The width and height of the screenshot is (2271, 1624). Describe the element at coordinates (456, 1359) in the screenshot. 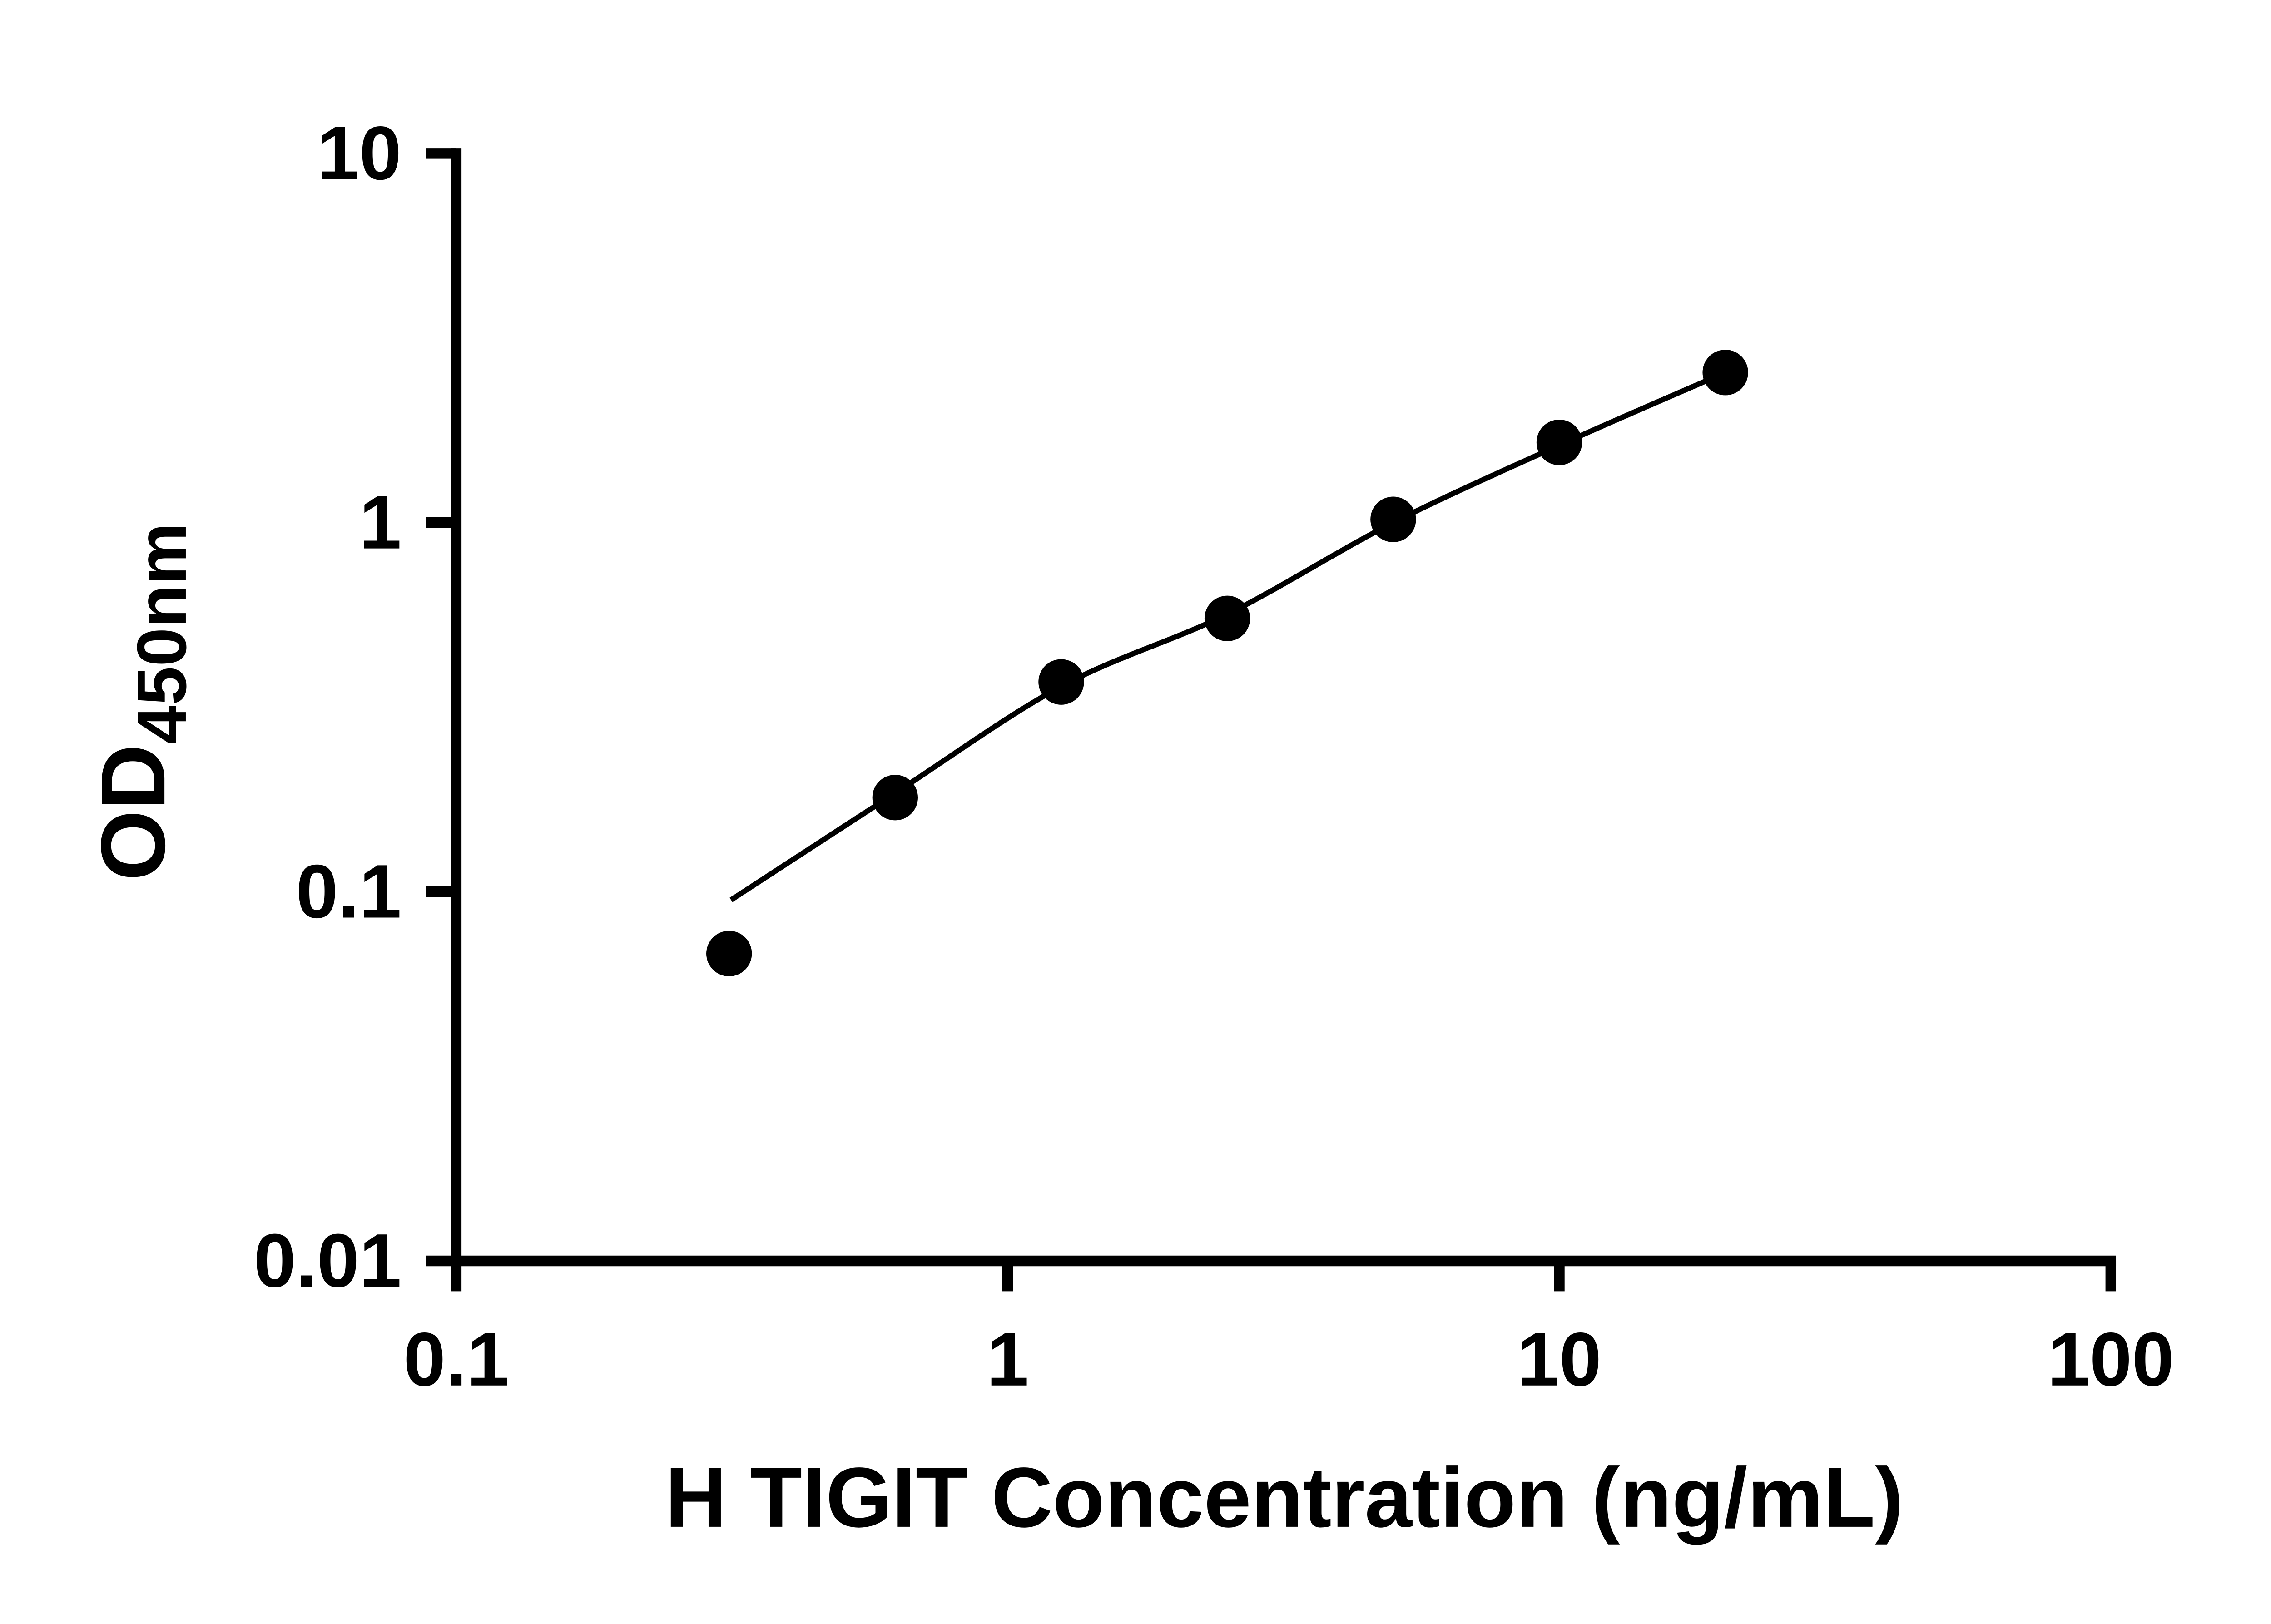

I see `x-tick-label: 0.1` at that location.